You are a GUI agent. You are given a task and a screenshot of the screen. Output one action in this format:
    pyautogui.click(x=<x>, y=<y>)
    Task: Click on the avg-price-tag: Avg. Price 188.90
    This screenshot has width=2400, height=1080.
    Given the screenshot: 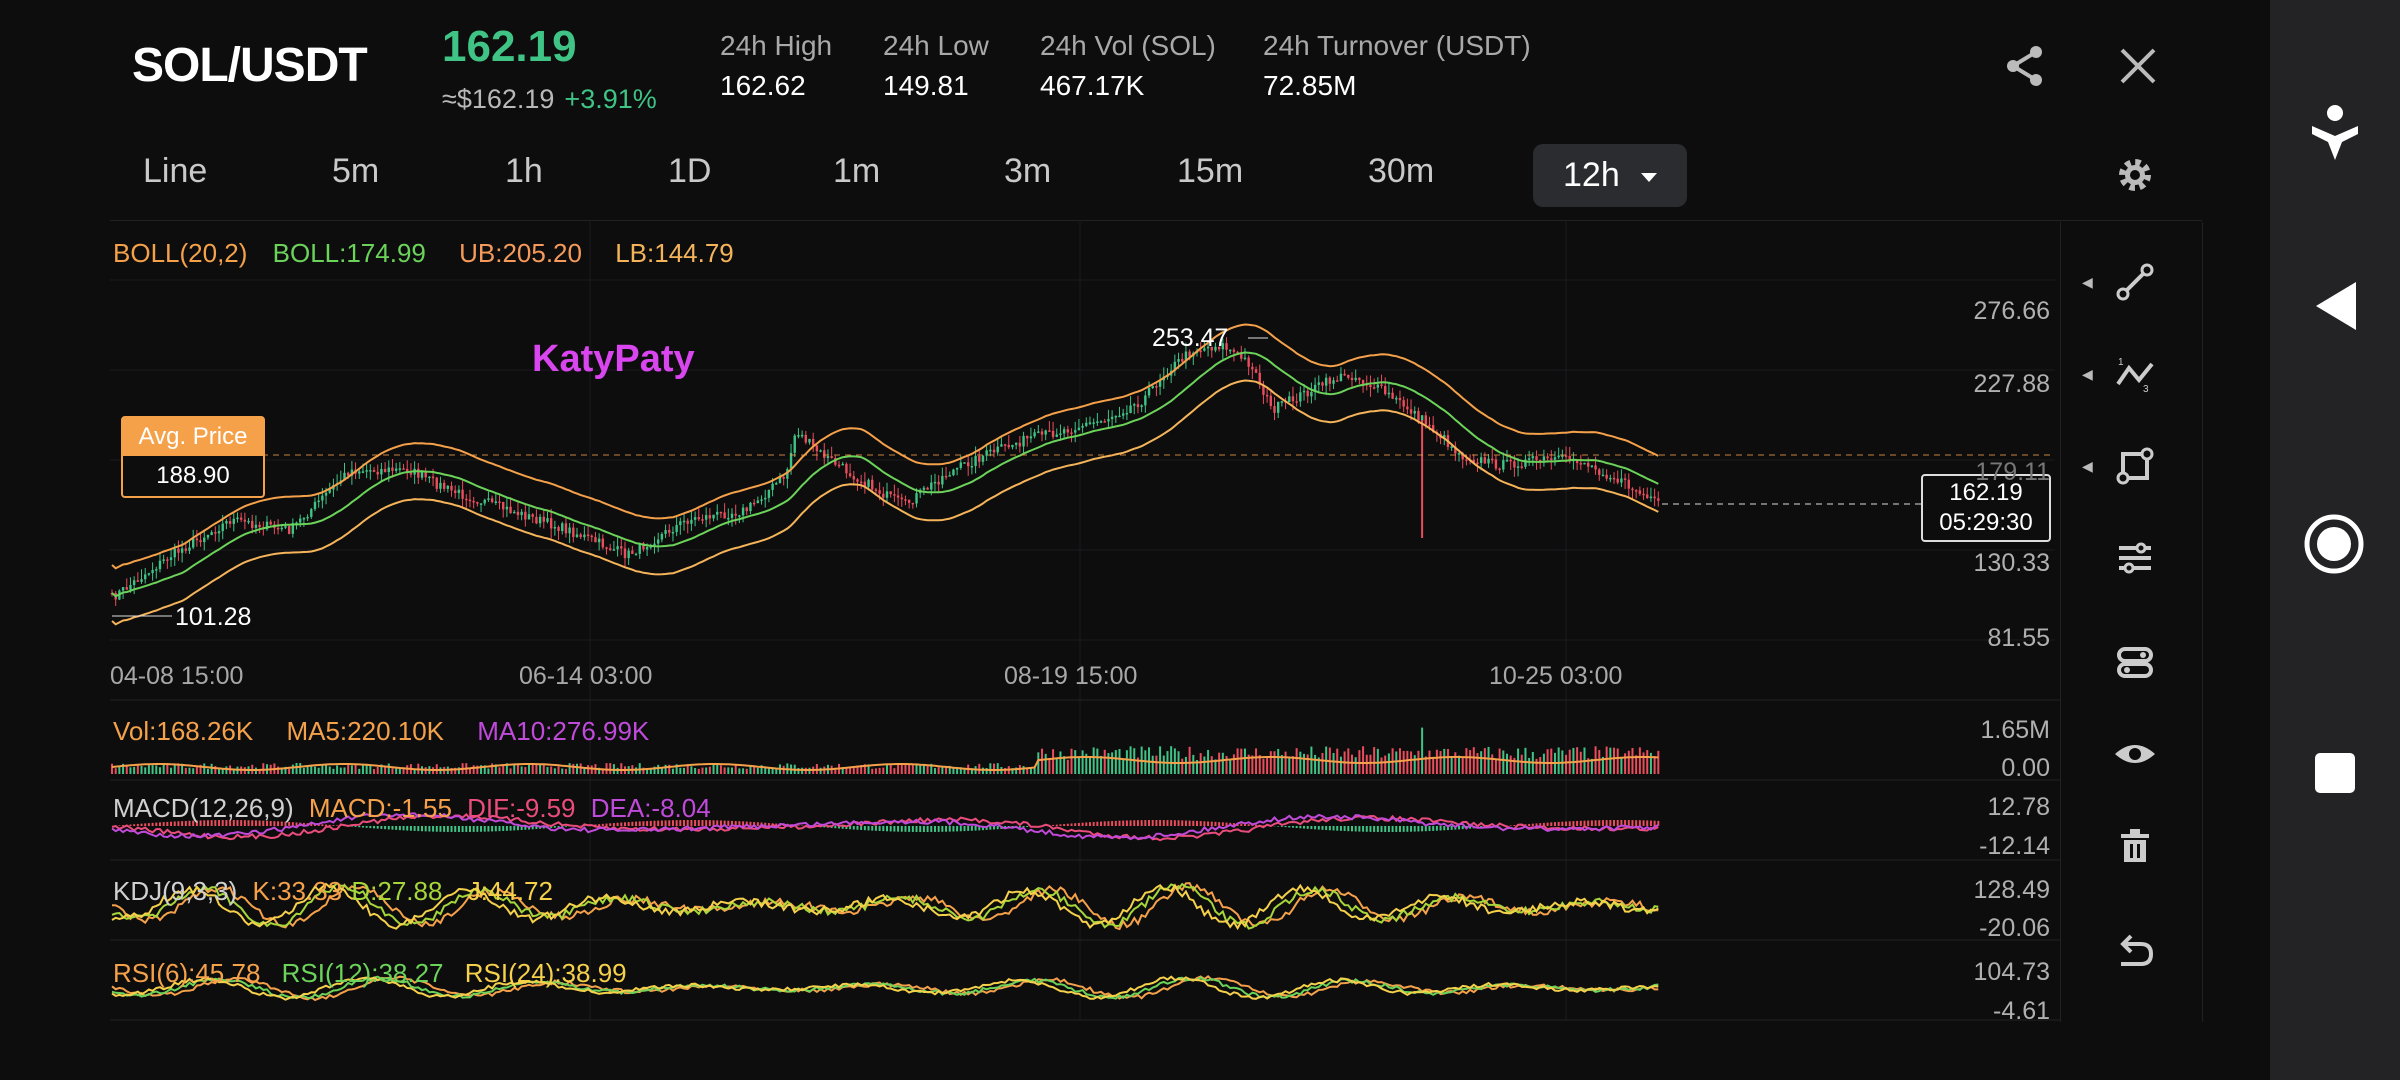 What is the action you would take?
    pyautogui.click(x=193, y=457)
    